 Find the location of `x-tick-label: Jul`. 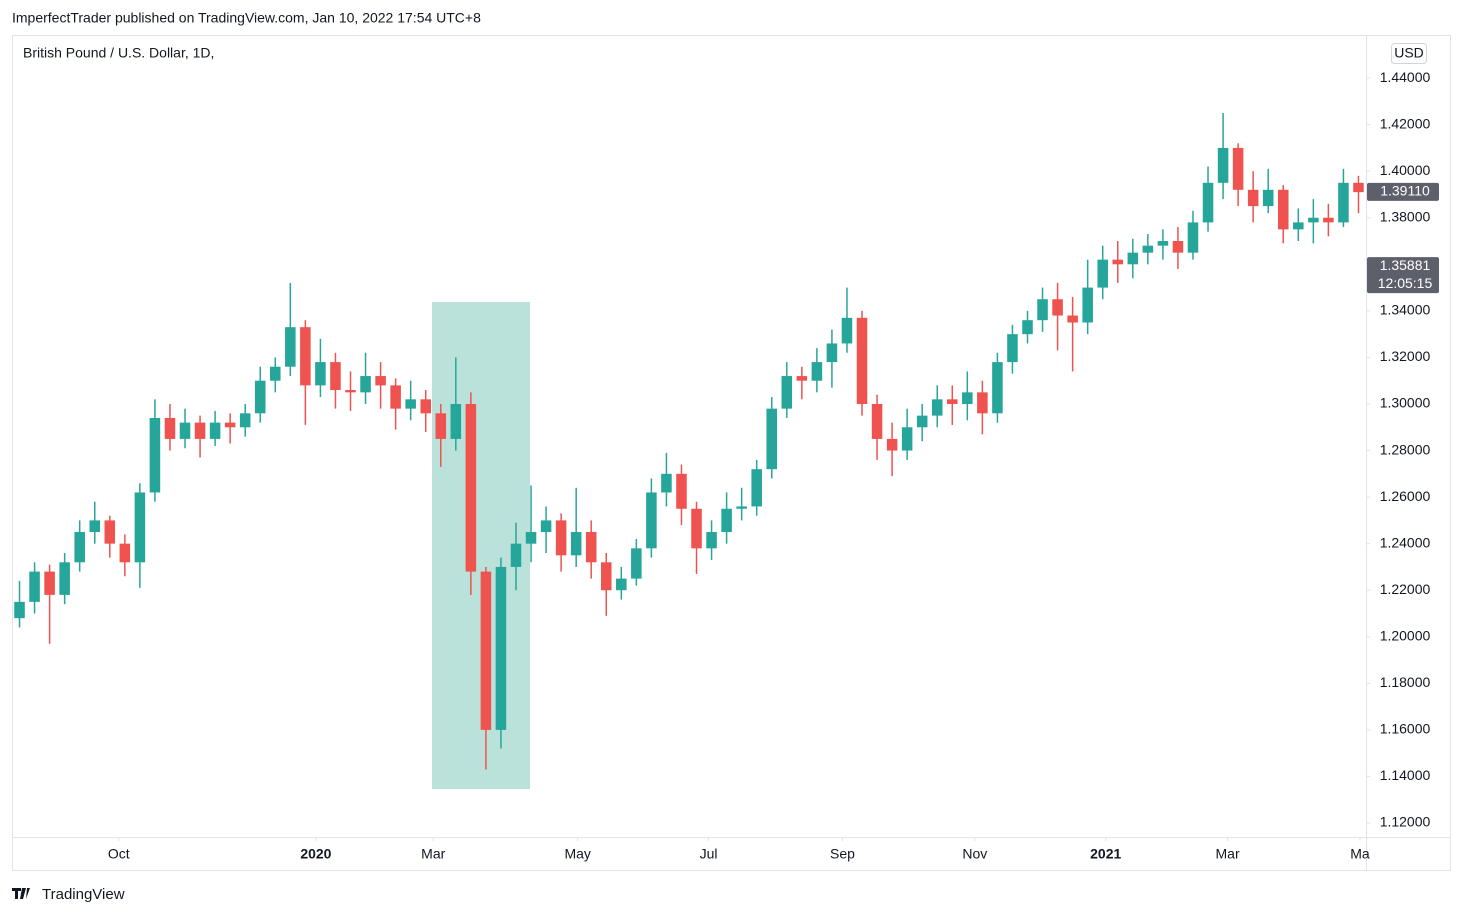

x-tick-label: Jul is located at coordinates (709, 854).